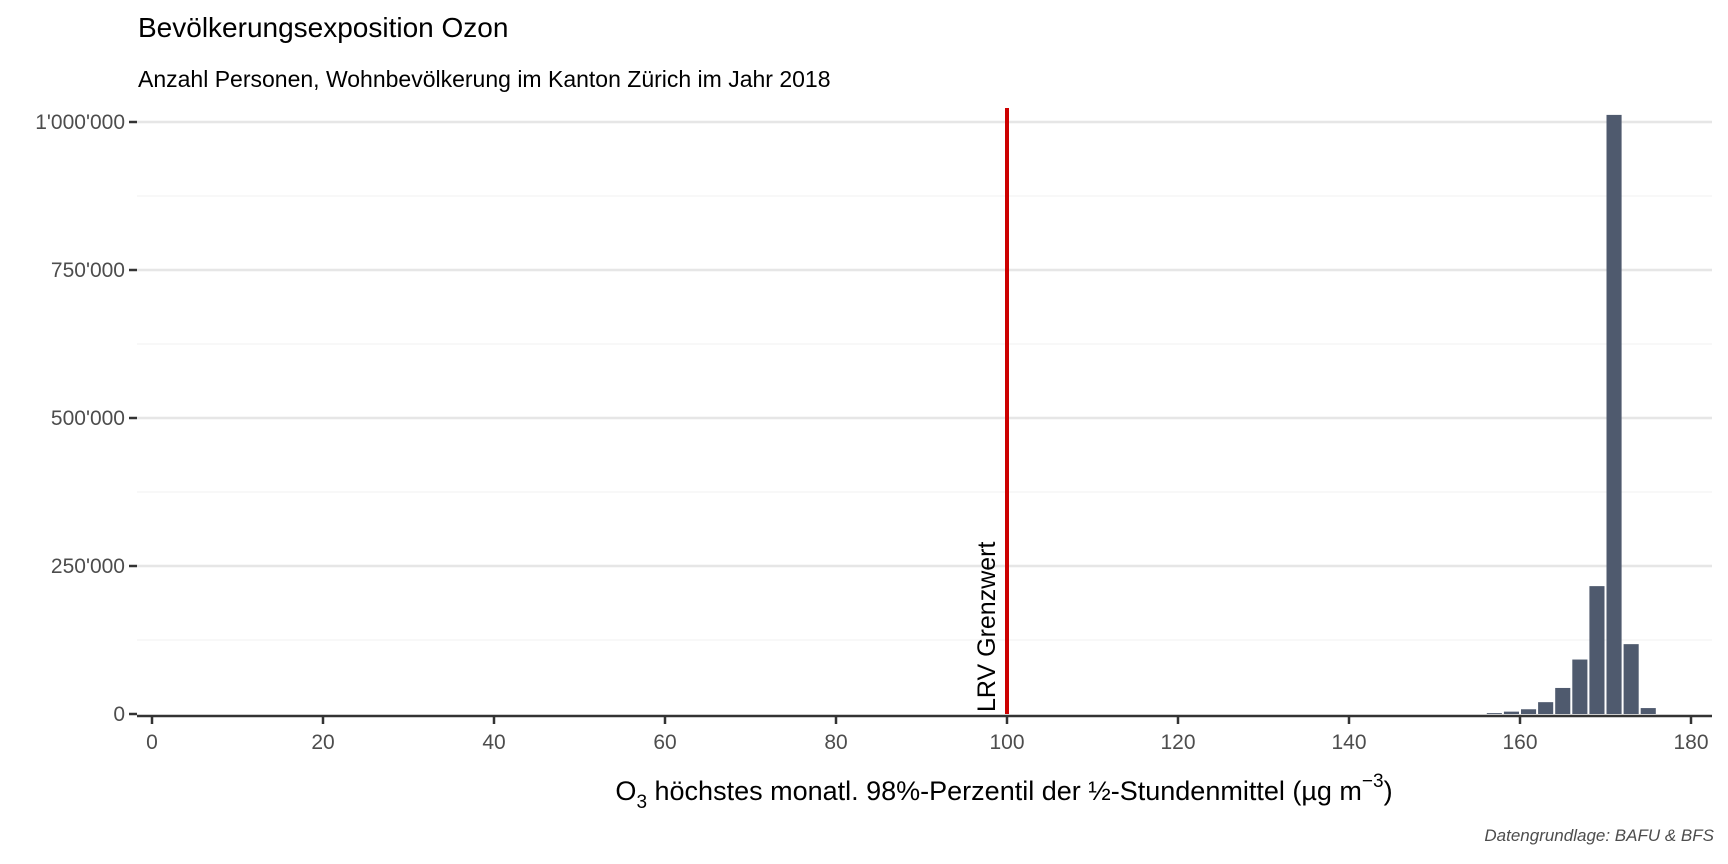  I want to click on y-tick-label: 250'000, so click(88, 566).